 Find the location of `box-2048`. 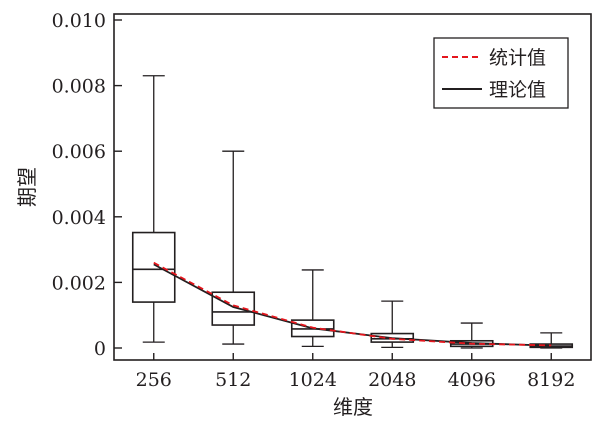

box-2048 is located at coordinates (392, 324).